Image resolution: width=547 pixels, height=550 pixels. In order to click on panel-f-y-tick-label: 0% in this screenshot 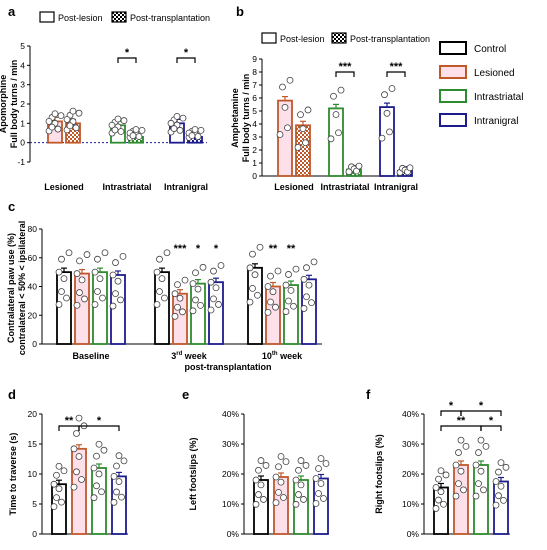, I will do `click(413, 534)`.